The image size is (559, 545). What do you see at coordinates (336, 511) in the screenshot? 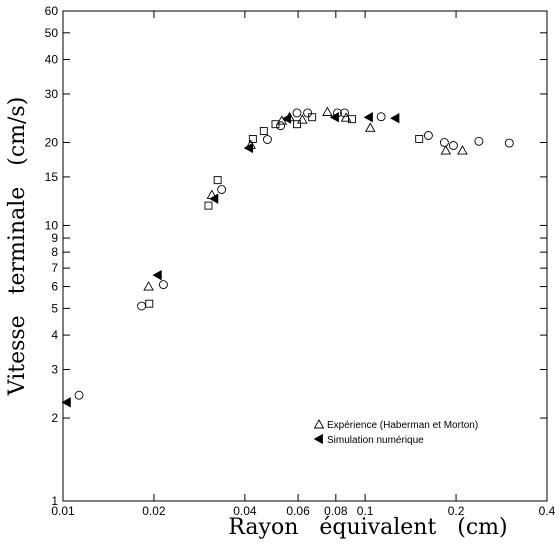
I see `x-tick-label: 0.08` at bounding box center [336, 511].